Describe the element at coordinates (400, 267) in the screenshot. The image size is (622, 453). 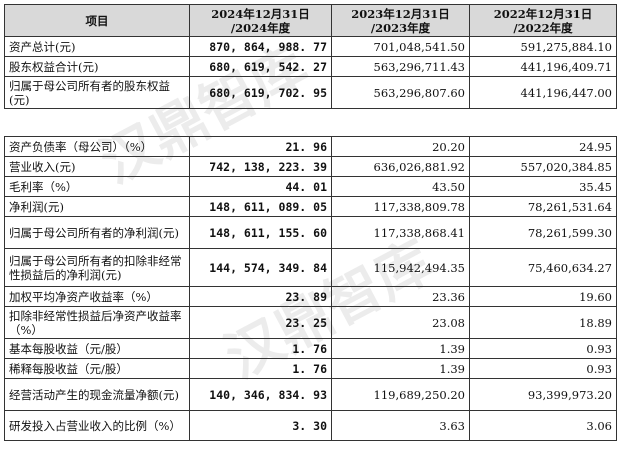
I see `value-2023: 115,942,494.35` at that location.